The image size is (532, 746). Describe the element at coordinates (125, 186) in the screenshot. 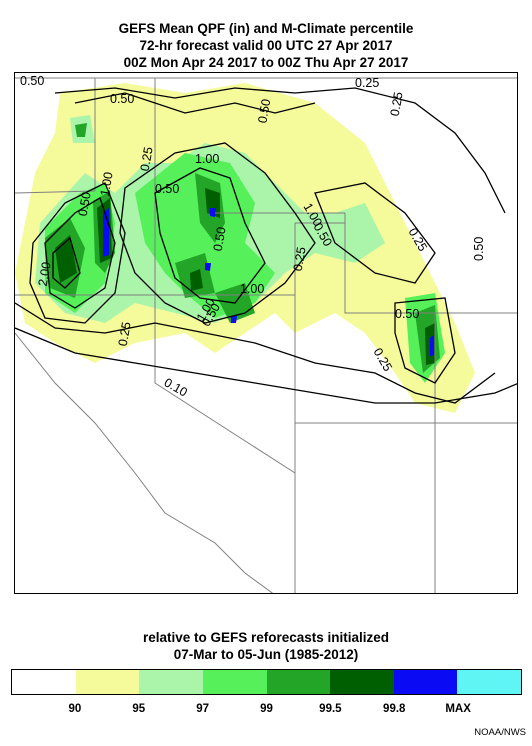

I see `idaho-border` at that location.